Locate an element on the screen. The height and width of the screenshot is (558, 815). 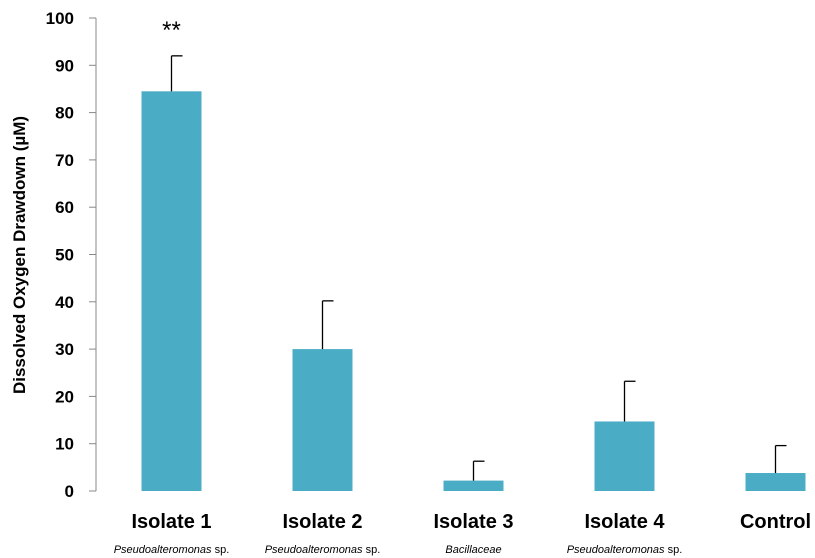
y-tick-label: 80 is located at coordinates (64, 113).